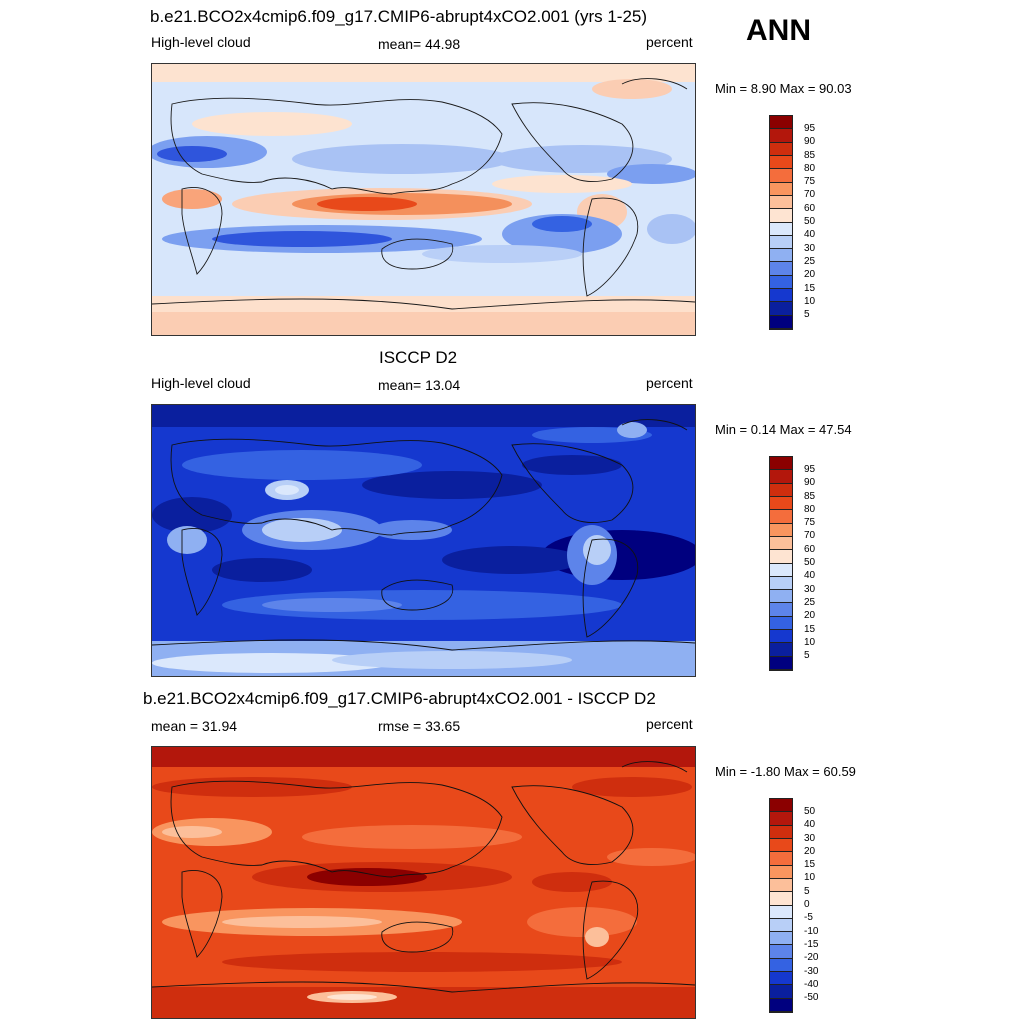  What do you see at coordinates (418, 357) in the screenshot?
I see `panel2-title: ISCCP D2` at bounding box center [418, 357].